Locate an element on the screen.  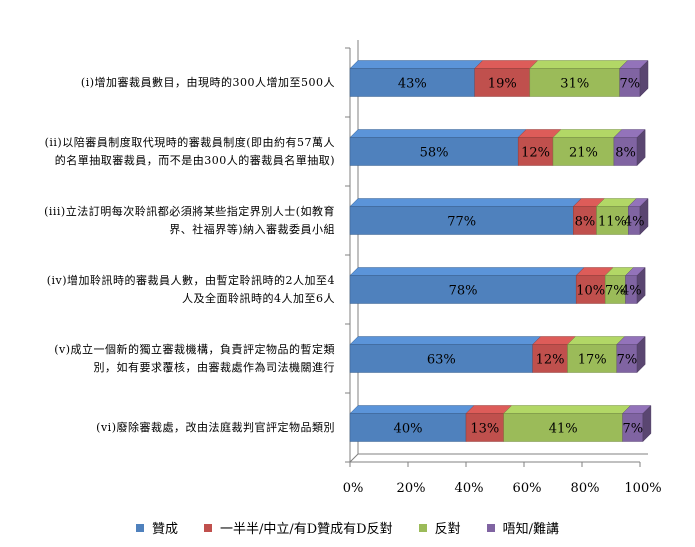
legend-item: 反對 is located at coordinates (439, 527).